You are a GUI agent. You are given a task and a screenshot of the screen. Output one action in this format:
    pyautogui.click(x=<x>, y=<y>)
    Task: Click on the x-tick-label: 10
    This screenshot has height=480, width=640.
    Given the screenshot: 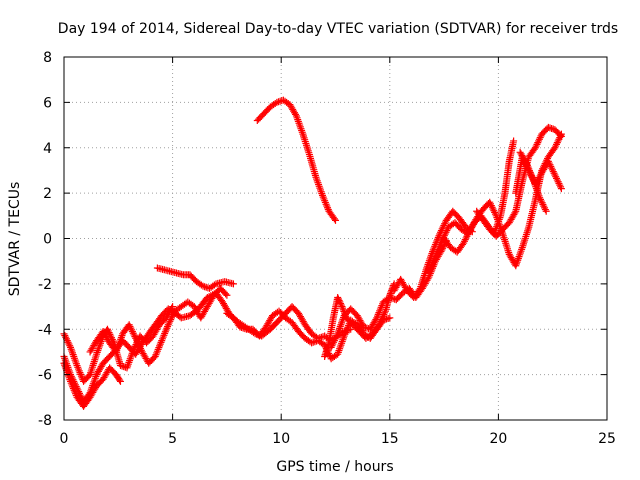 What is the action you would take?
    pyautogui.click(x=281, y=439)
    